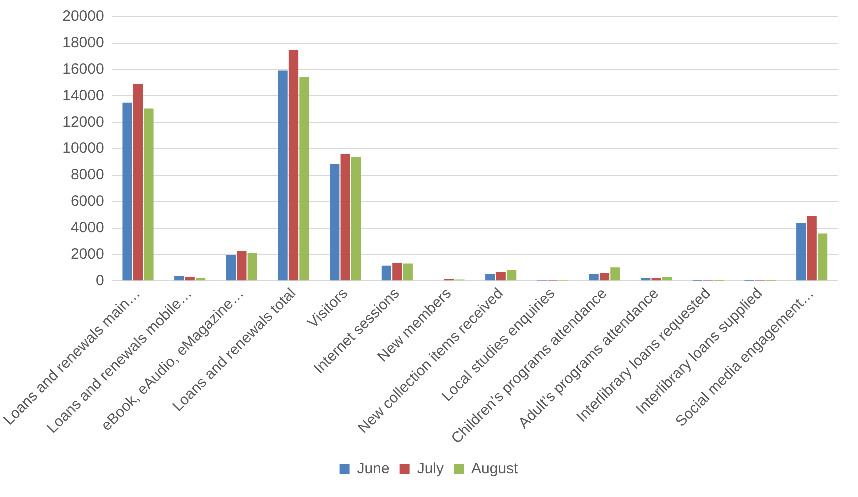 This screenshot has width=858, height=497. What do you see at coordinates (83, 69) in the screenshot?
I see `y-tick-label: 16000` at bounding box center [83, 69].